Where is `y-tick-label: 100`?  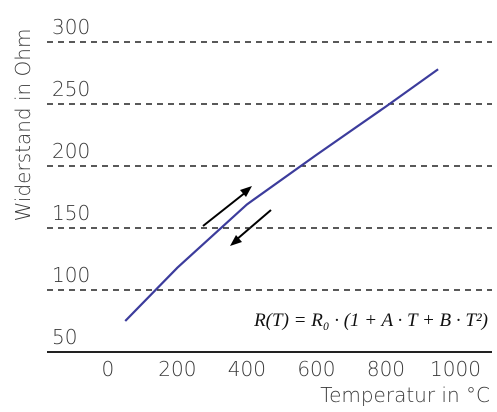
y-tick-label: 100 is located at coordinates (71, 275).